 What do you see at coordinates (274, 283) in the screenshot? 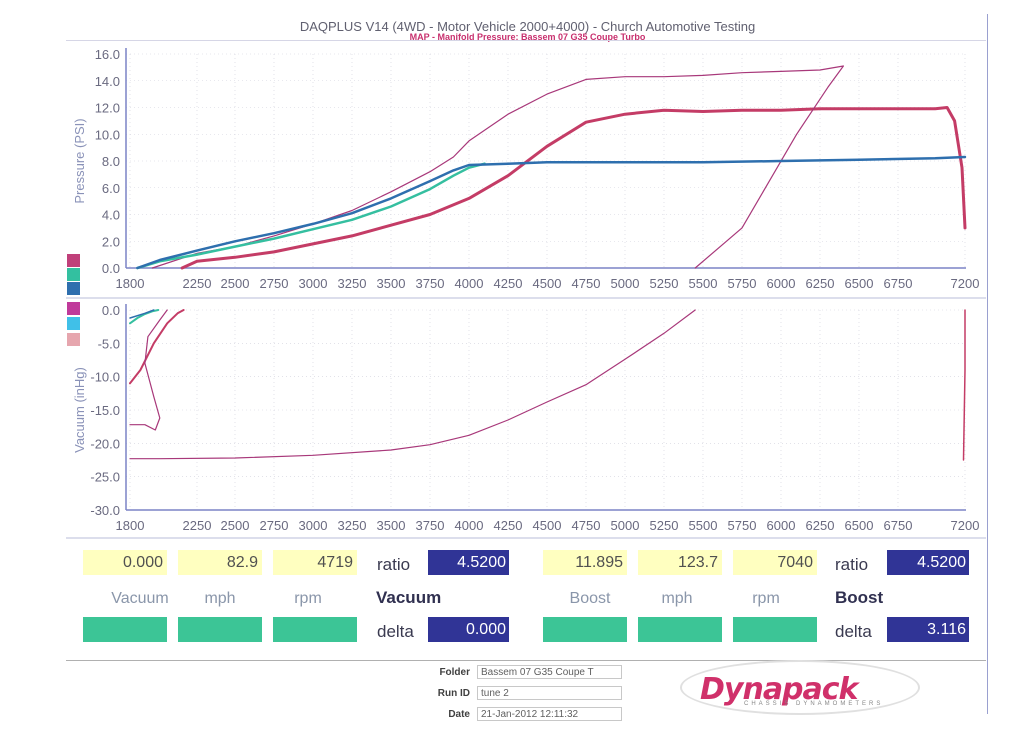
I see `pressure-x-tick-label: 2750` at bounding box center [274, 283].